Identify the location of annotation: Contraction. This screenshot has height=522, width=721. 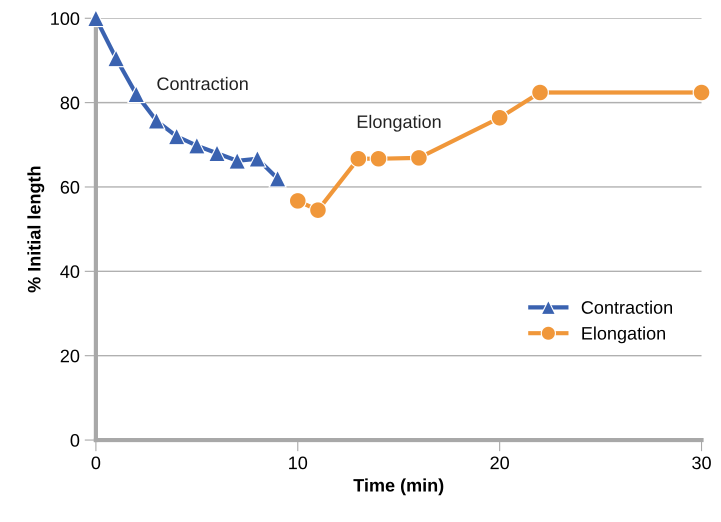
(202, 83).